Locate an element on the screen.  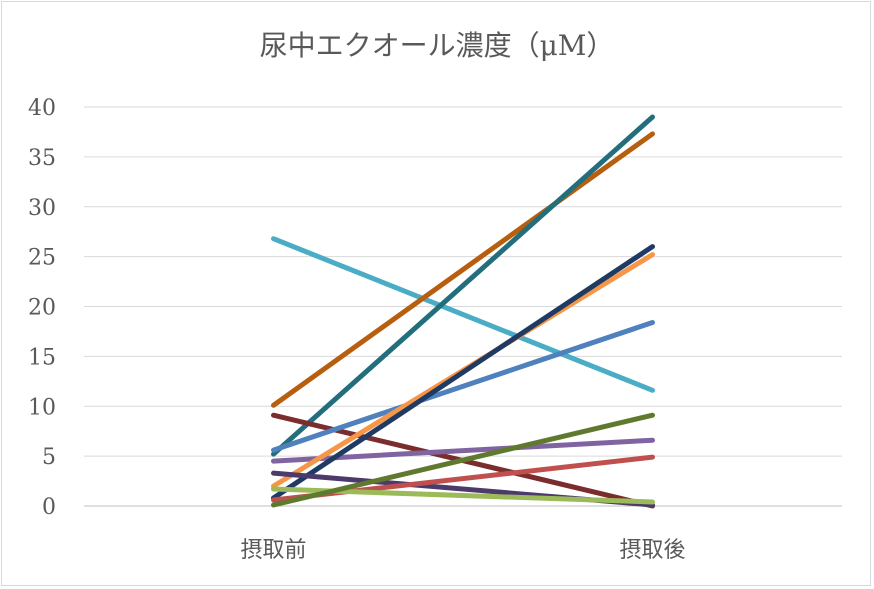
x-tick-label: 摂取後 is located at coordinates (652, 550).